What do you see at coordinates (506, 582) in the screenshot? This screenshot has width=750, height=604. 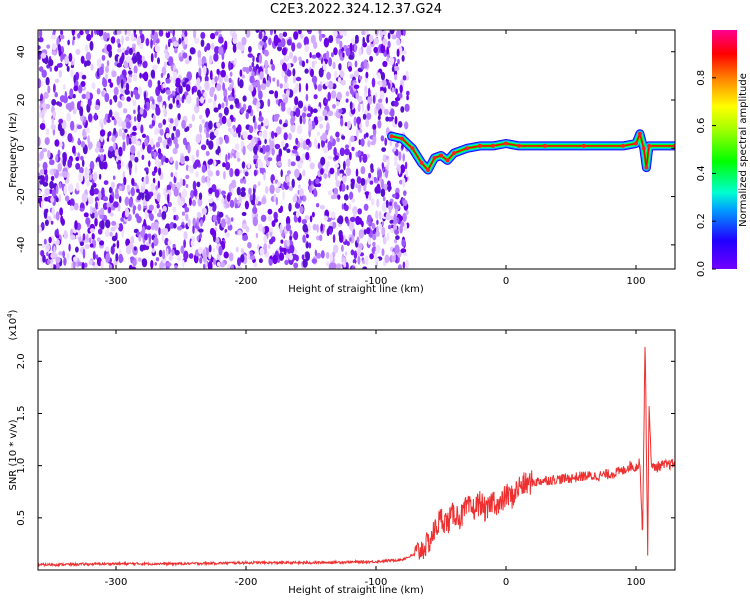 I see `x-tick-label: 0` at bounding box center [506, 582].